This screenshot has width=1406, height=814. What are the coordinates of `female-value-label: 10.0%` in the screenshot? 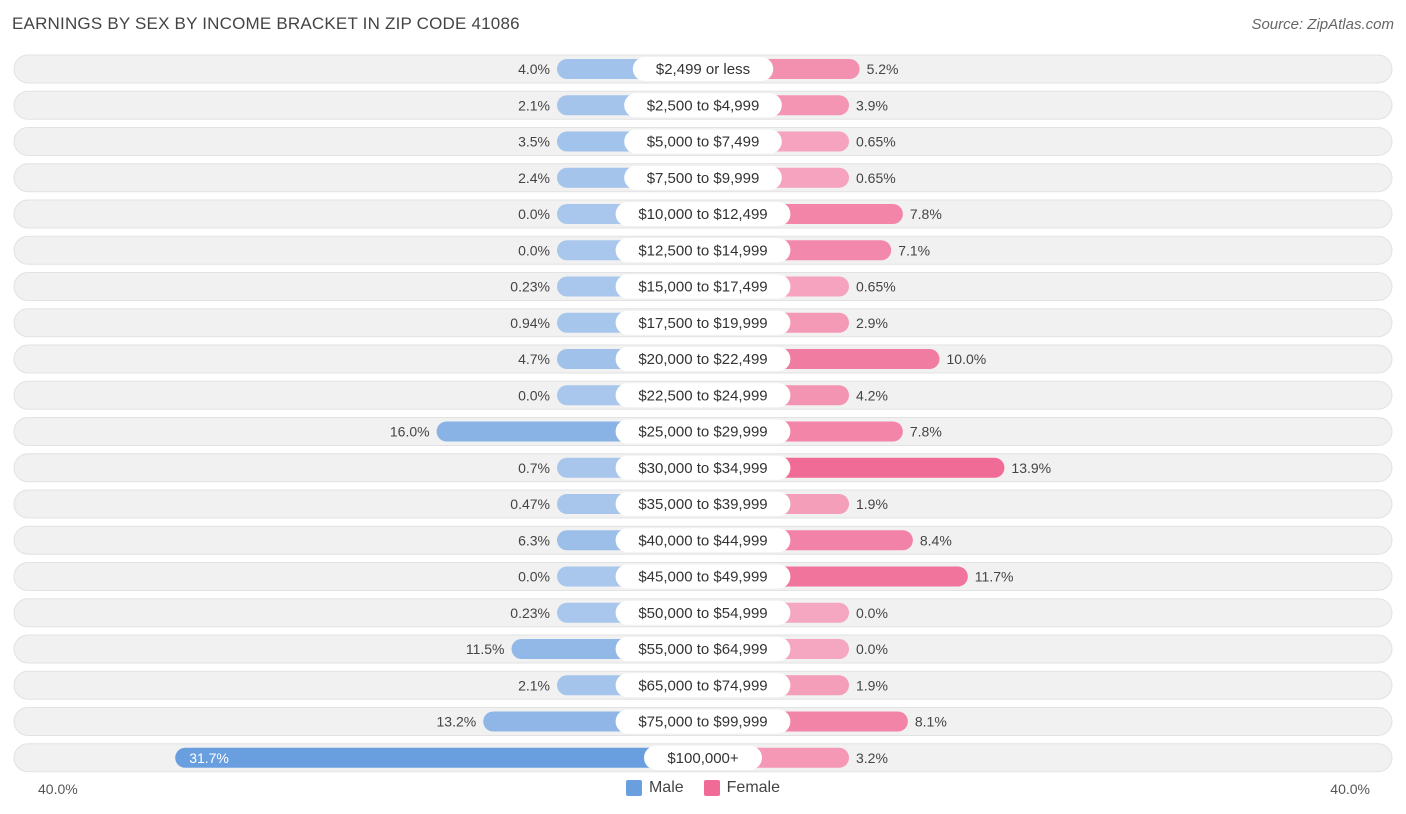 It's located at (967, 359).